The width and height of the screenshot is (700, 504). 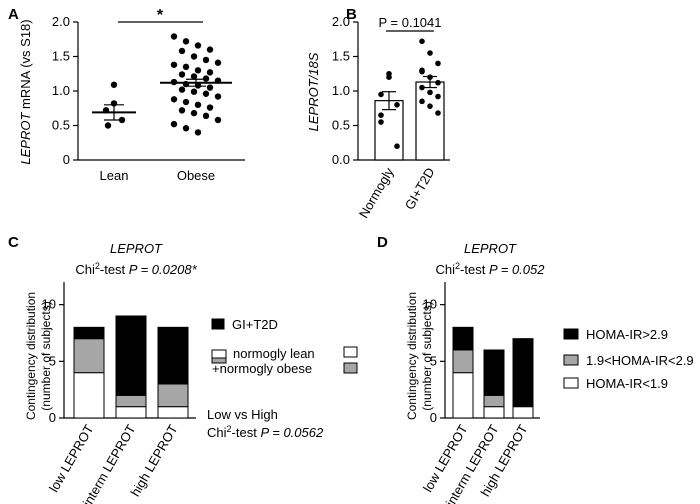 What do you see at coordinates (313, 91) in the screenshot?
I see `b-y-axis-label: LEPROT/18S` at bounding box center [313, 91].